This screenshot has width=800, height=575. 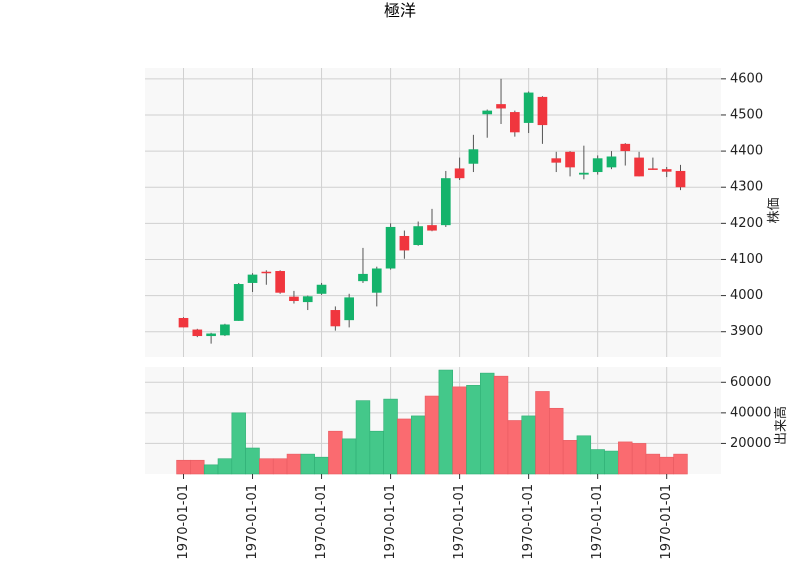 What do you see at coordinates (781, 425) in the screenshot?
I see `volume-axis-label: 出来高` at bounding box center [781, 425].